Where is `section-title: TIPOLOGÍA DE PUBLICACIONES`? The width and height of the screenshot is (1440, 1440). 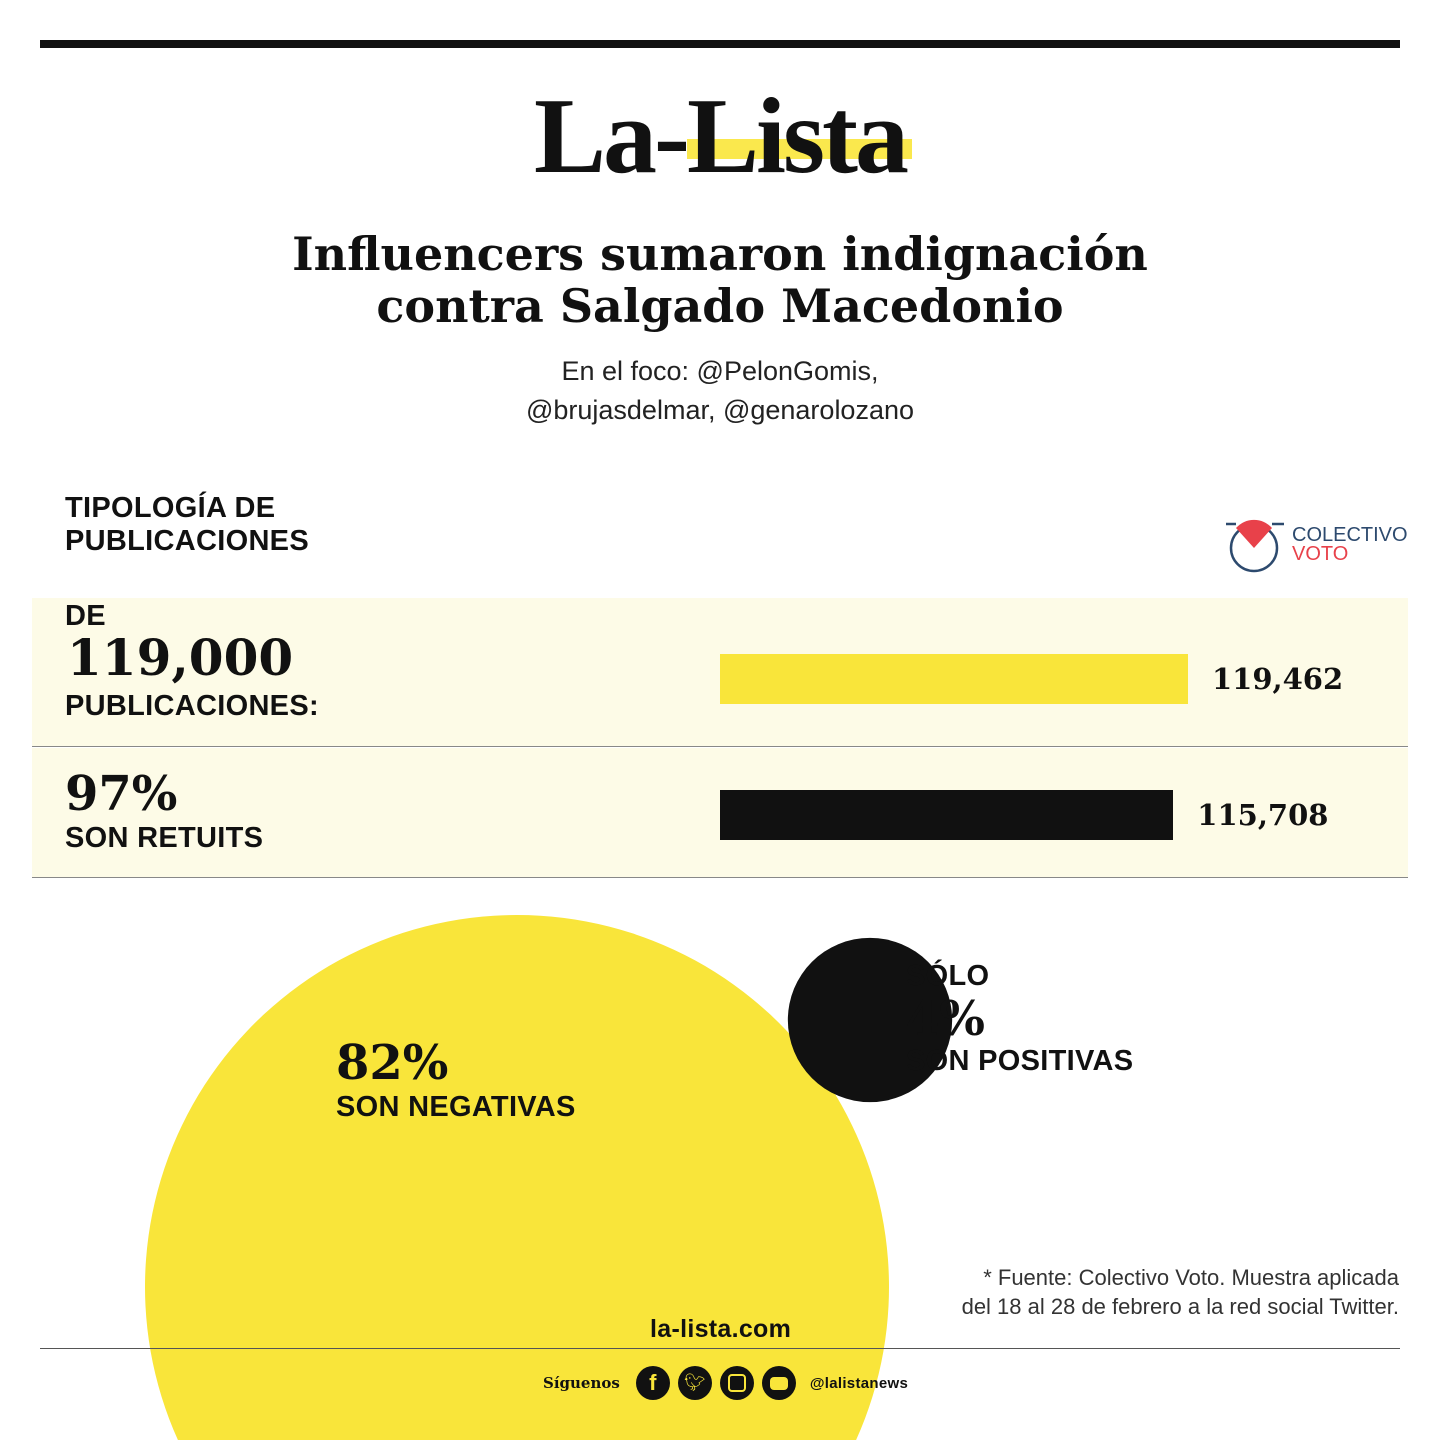 section-title: TIPOLOGÍA DE PUBLICACIONES is located at coordinates (187, 524).